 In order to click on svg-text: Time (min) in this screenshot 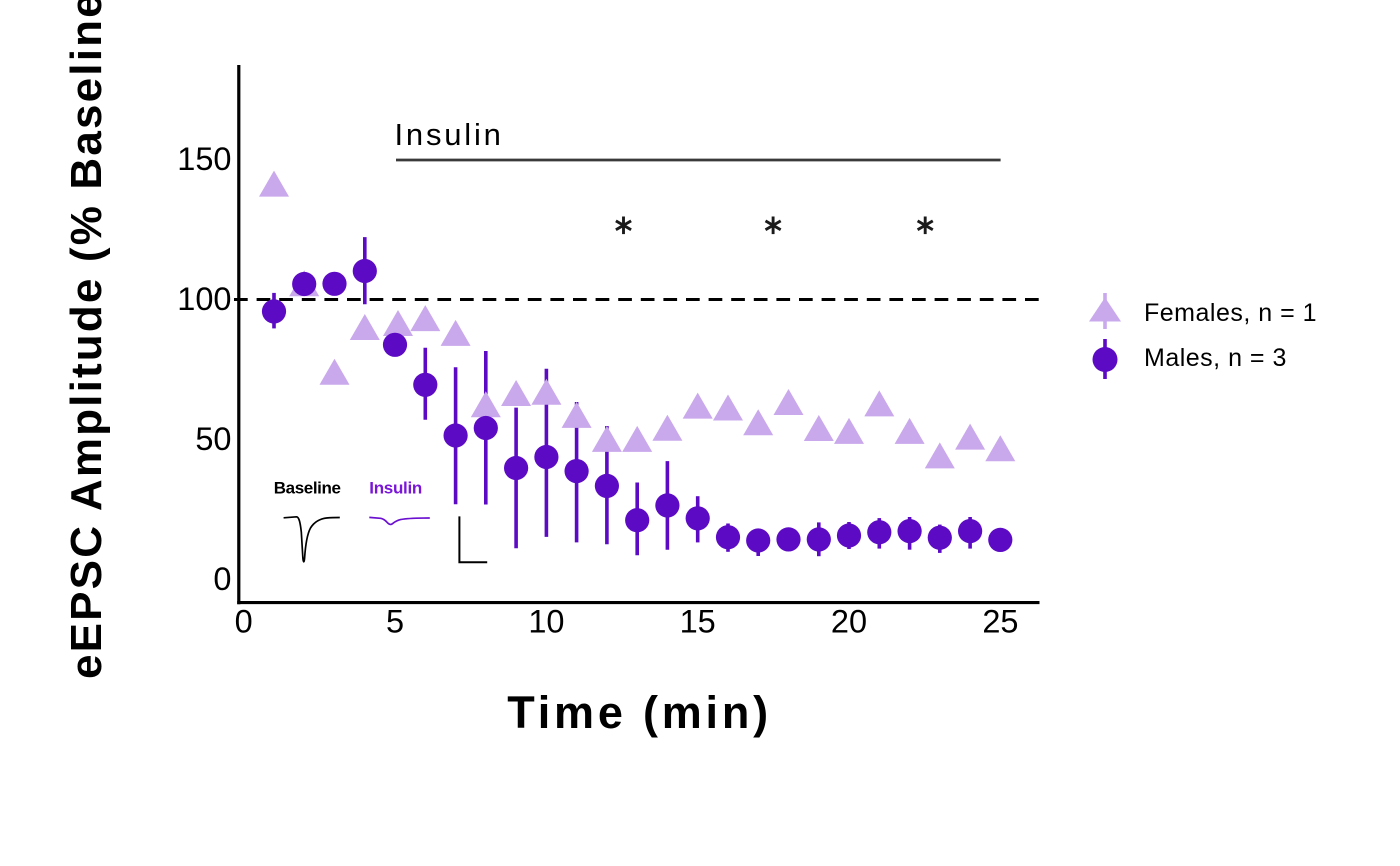, I will do `click(639, 712)`.